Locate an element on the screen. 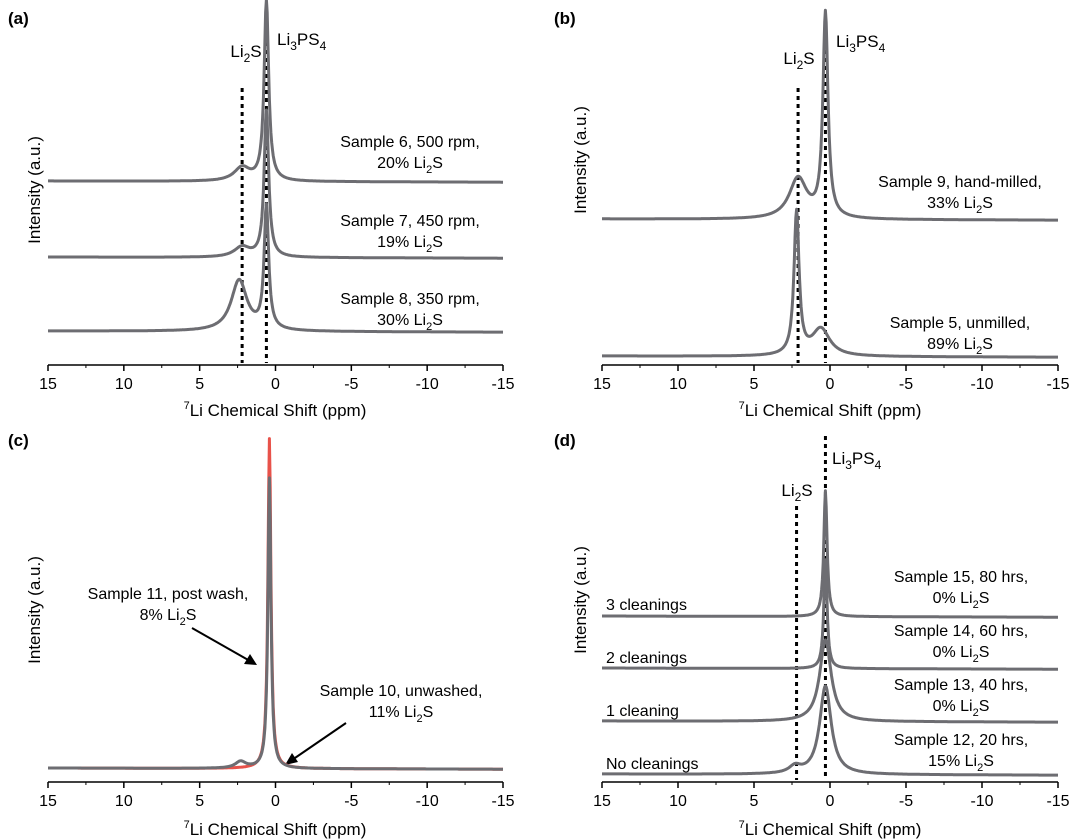  svg-text: 19% Li2S is located at coordinates (410, 244).